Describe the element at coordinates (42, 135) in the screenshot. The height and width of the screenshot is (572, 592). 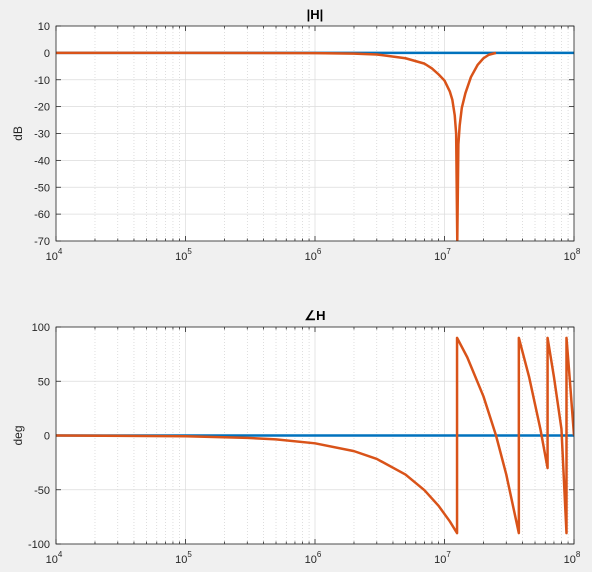
I see `y-tick-label: -30` at that location.